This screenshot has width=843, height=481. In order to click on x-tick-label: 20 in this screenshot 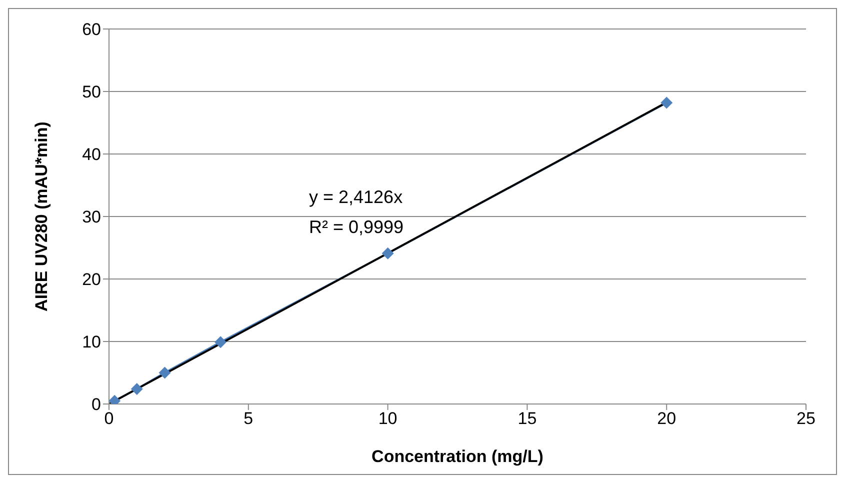, I will do `click(666, 418)`.